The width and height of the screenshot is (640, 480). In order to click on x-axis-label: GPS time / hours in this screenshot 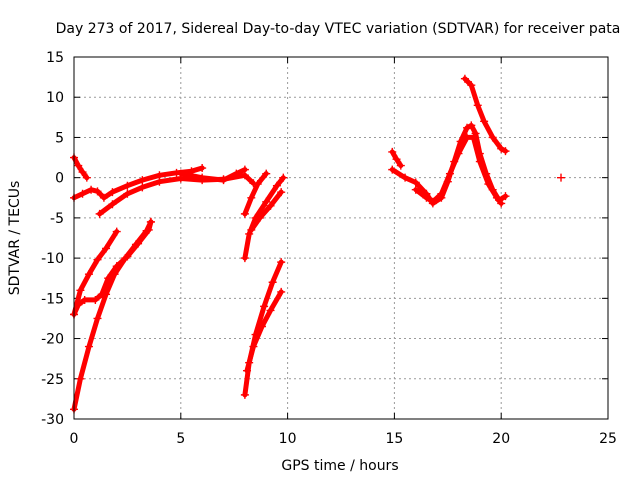, I will do `click(339, 466)`.